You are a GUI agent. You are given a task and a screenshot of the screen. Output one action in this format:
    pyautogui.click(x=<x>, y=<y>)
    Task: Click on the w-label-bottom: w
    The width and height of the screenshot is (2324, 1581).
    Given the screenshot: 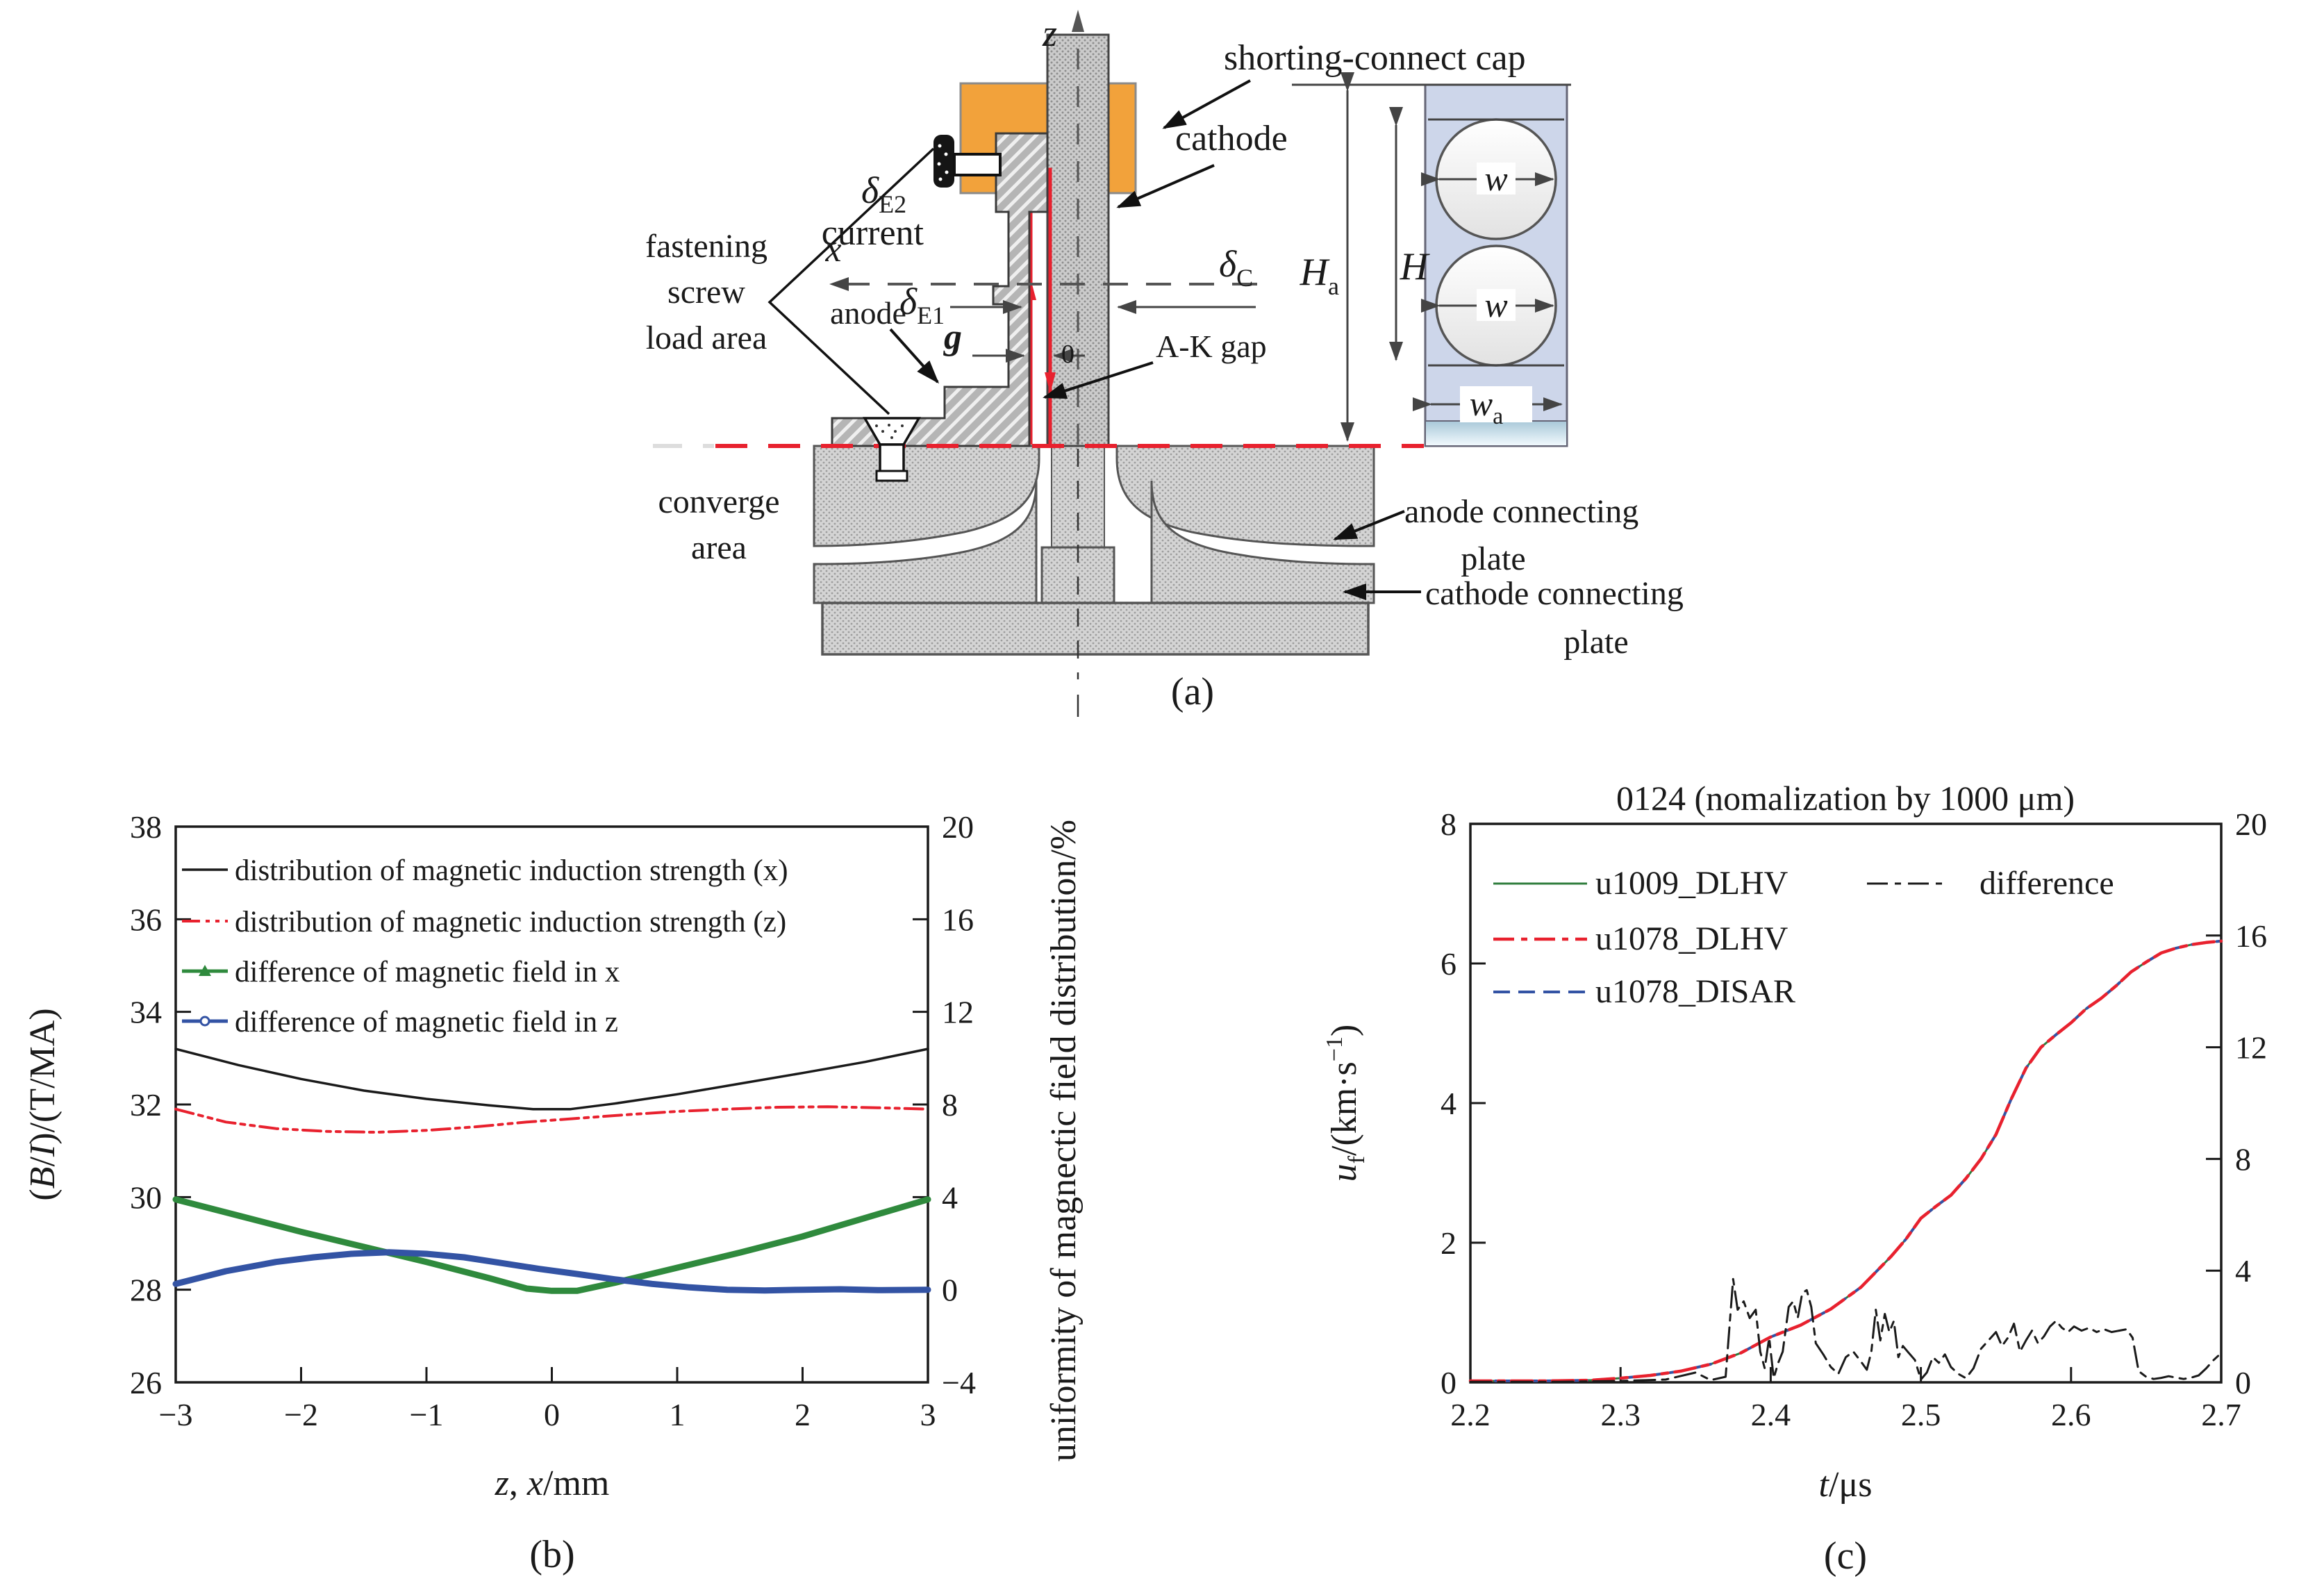 What is the action you would take?
    pyautogui.click(x=1495, y=304)
    